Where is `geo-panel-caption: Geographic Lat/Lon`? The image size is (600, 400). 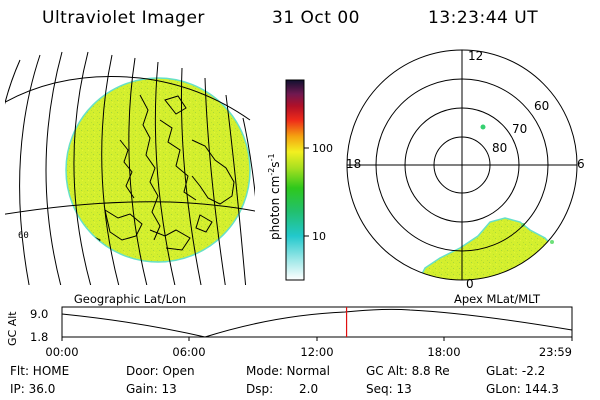 geo-panel-caption: Geographic Lat/Lon is located at coordinates (130, 299).